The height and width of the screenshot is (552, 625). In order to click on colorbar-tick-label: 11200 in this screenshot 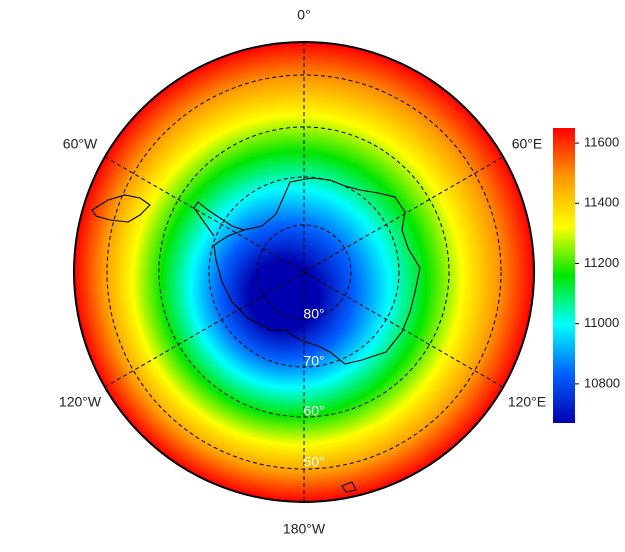, I will do `click(601, 262)`.